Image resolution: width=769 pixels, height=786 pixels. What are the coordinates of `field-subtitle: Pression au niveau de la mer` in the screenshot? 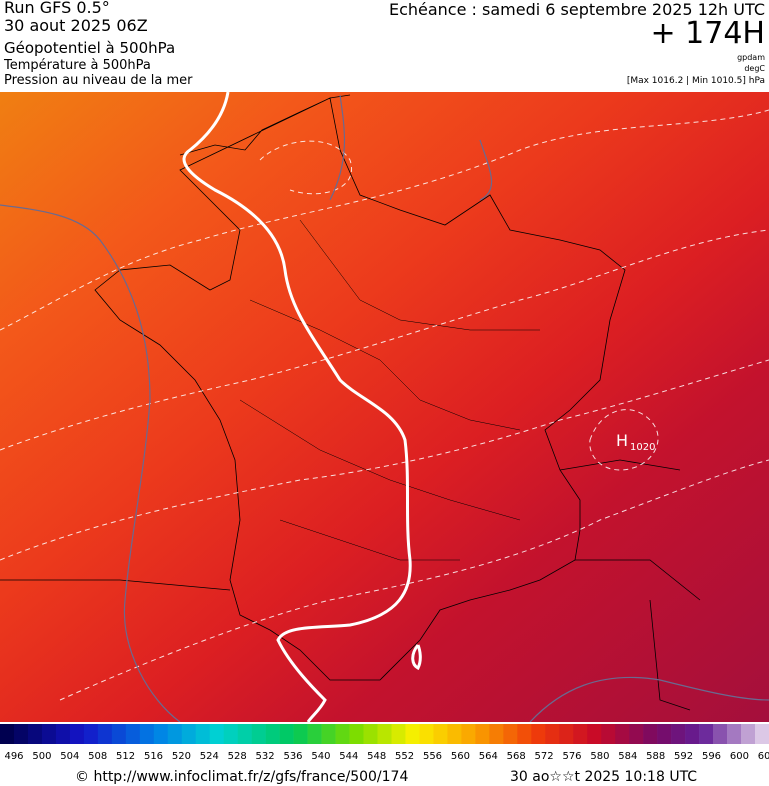 It's located at (98, 80).